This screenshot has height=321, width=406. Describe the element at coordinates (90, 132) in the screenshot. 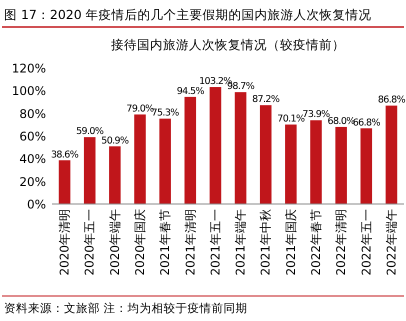

I see `data-label: 59.0%` at that location.